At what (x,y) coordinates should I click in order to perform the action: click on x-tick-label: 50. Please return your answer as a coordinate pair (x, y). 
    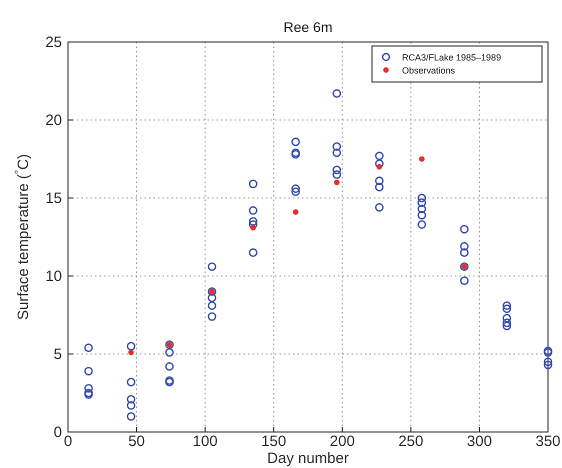
    Looking at the image, I should click on (136, 441).